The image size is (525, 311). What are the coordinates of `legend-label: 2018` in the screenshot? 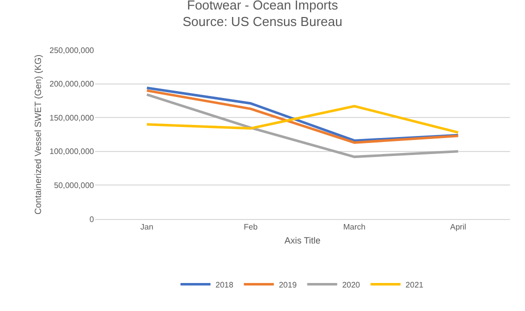 It's located at (225, 285).